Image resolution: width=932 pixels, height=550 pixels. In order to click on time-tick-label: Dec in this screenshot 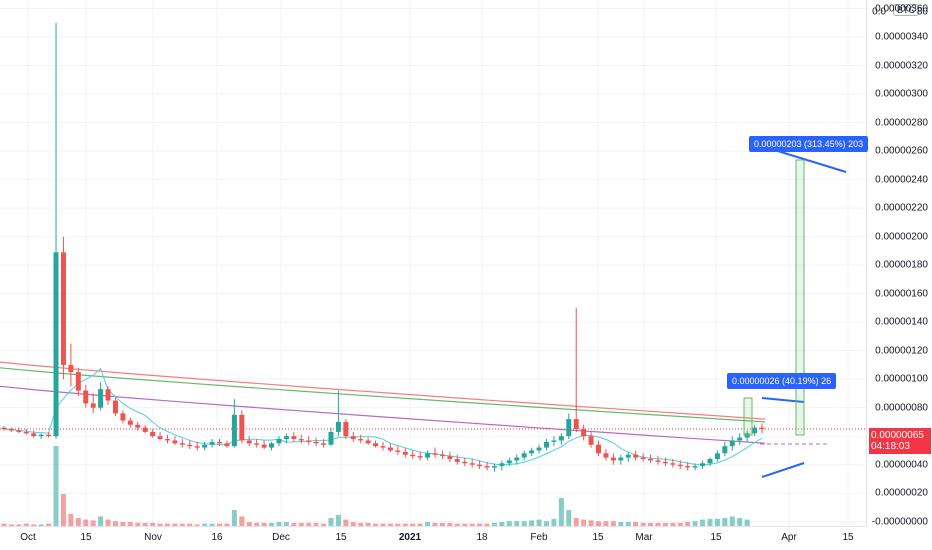, I will do `click(281, 537)`.